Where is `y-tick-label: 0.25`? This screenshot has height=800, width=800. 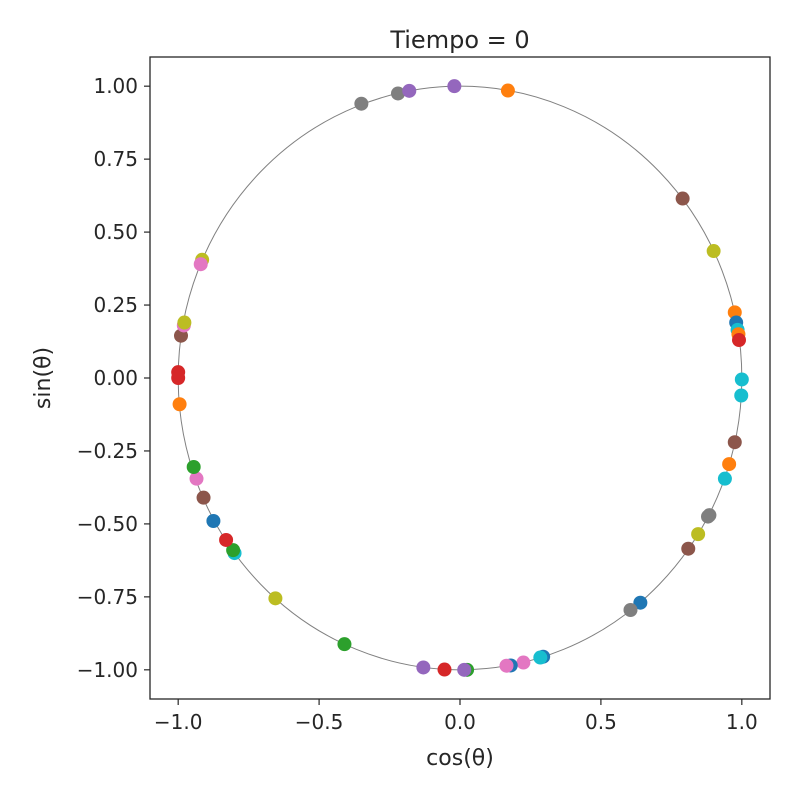 y-tick-label: 0.25 is located at coordinates (115, 305).